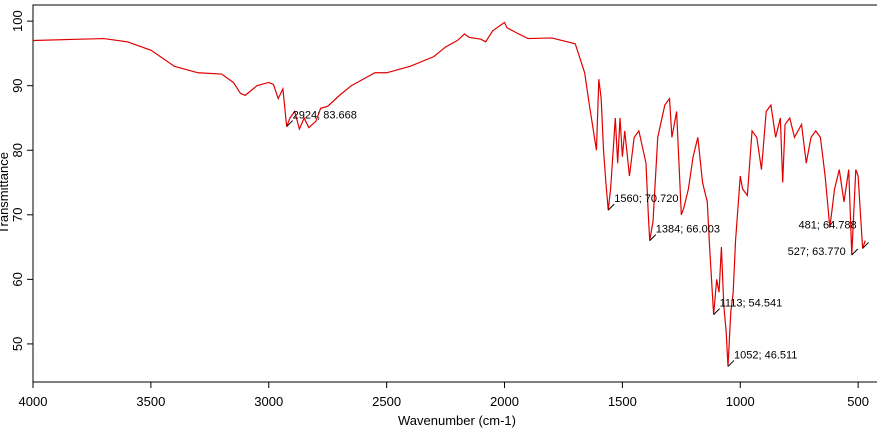 Image resolution: width=880 pixels, height=446 pixels. I want to click on y-tick-label: 60, so click(17, 279).